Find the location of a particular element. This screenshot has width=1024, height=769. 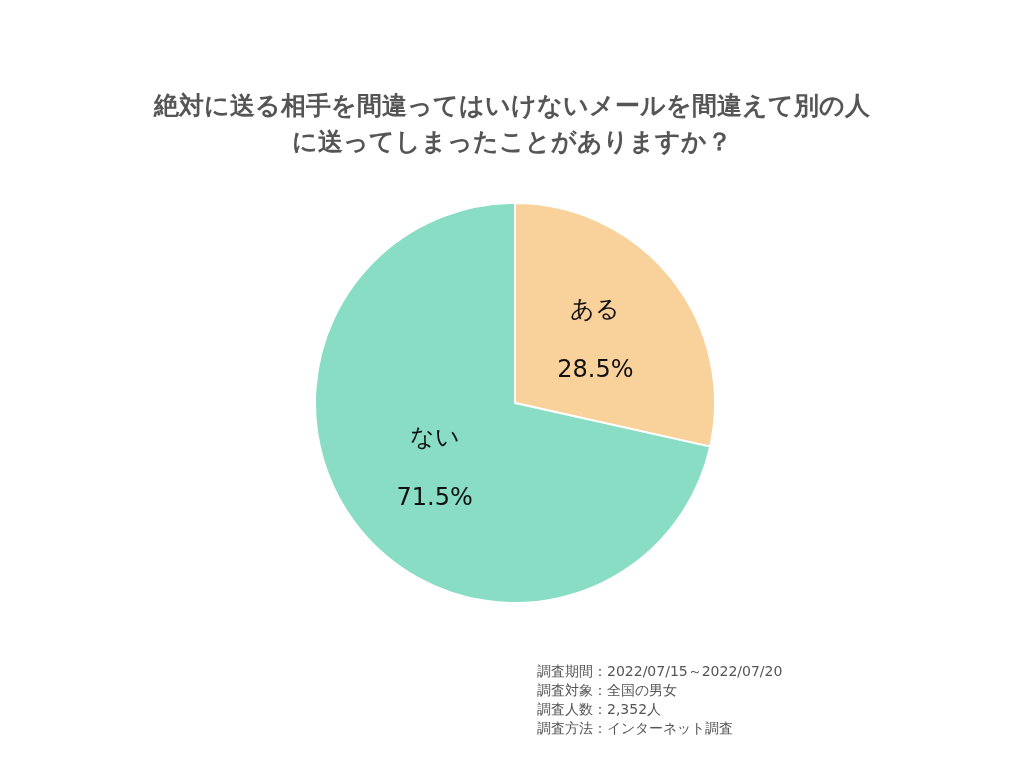

text: 調査人数：2,352人 is located at coordinates (599, 709).